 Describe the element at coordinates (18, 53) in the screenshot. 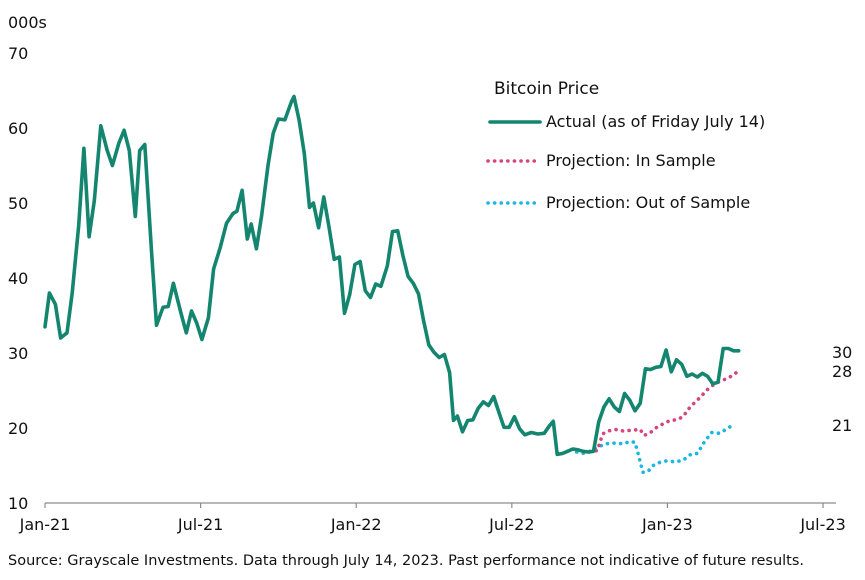

I see `y-tick-label: 70` at that location.